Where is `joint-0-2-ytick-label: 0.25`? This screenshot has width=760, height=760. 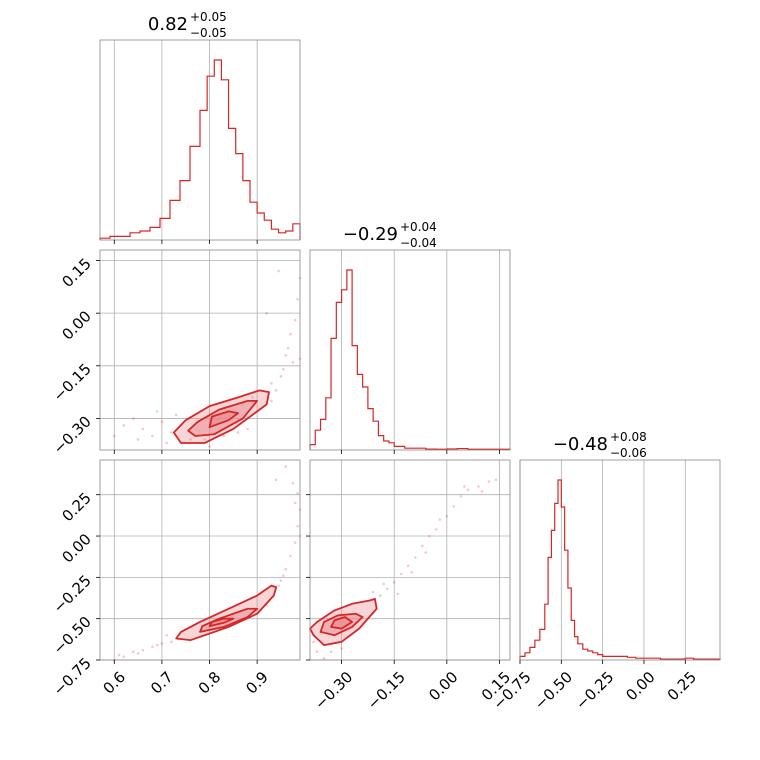 joint-0-2-ytick-label: 0.25 is located at coordinates (76, 507).